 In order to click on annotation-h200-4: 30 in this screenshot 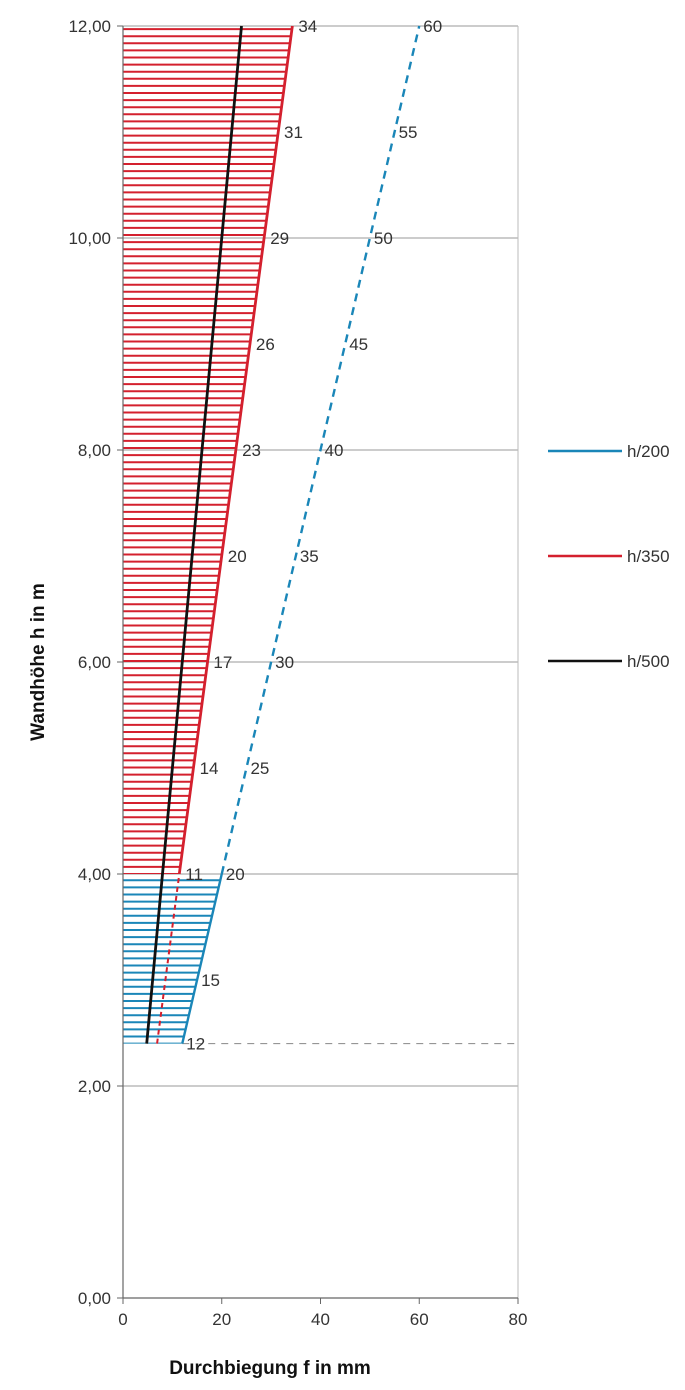, I will do `click(284, 662)`.